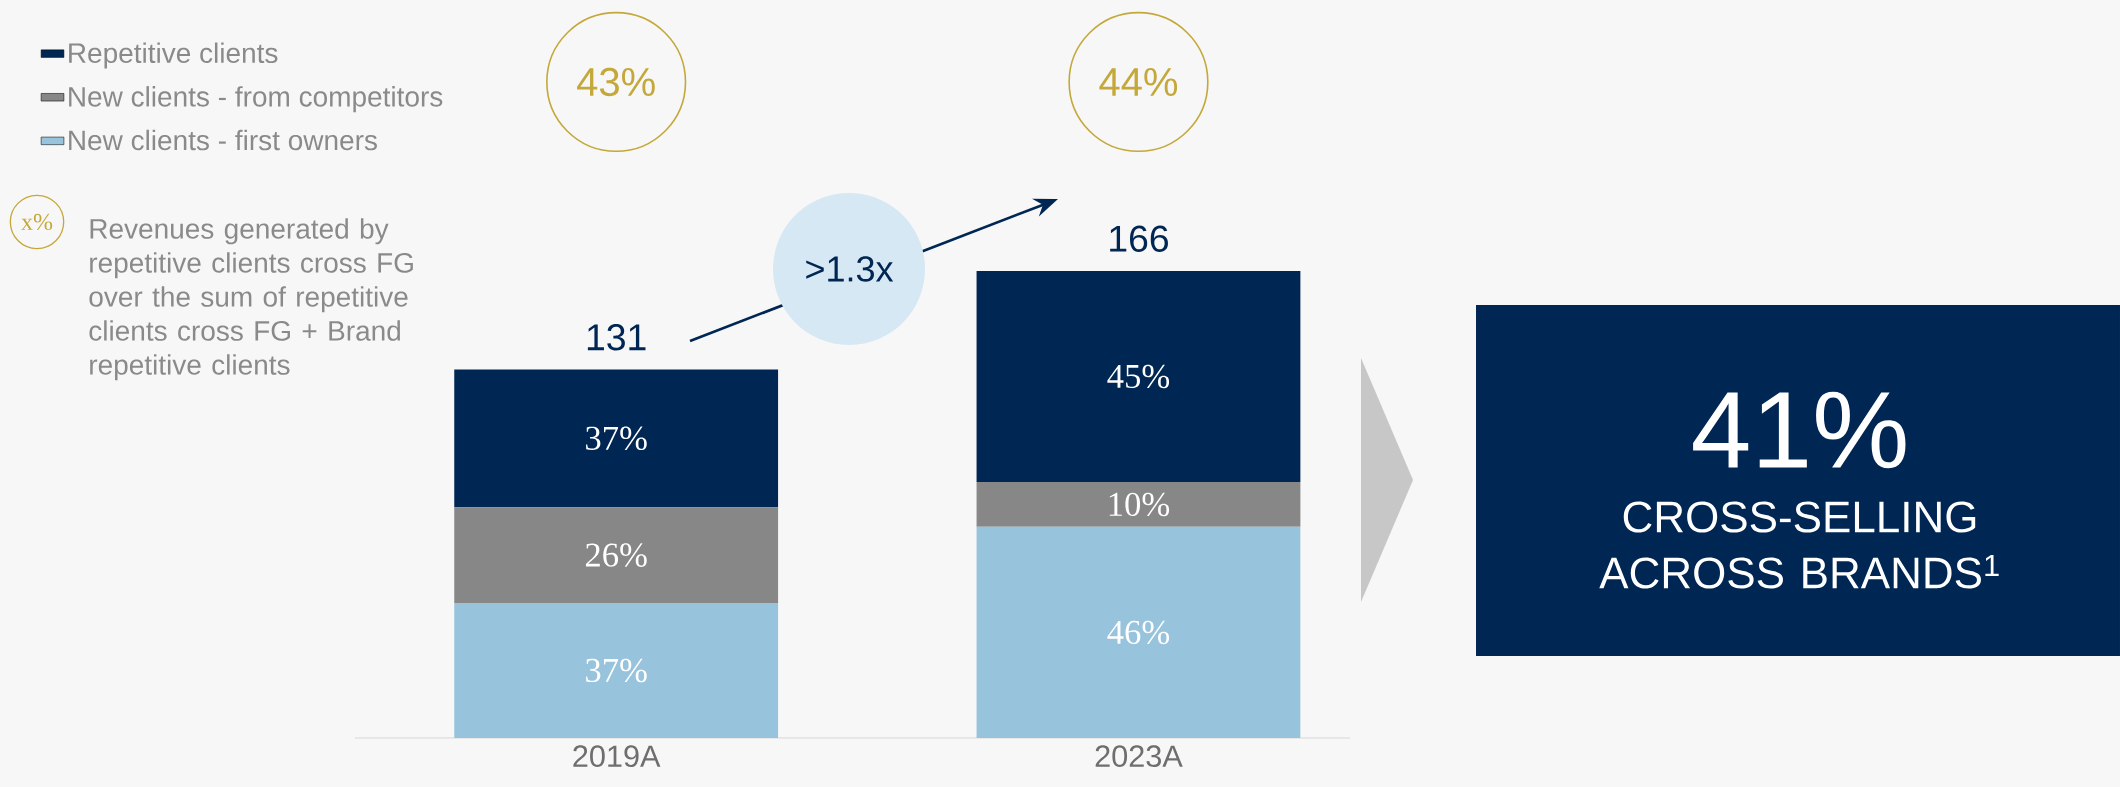  I want to click on x-tick-label: 2019A, so click(617, 756).